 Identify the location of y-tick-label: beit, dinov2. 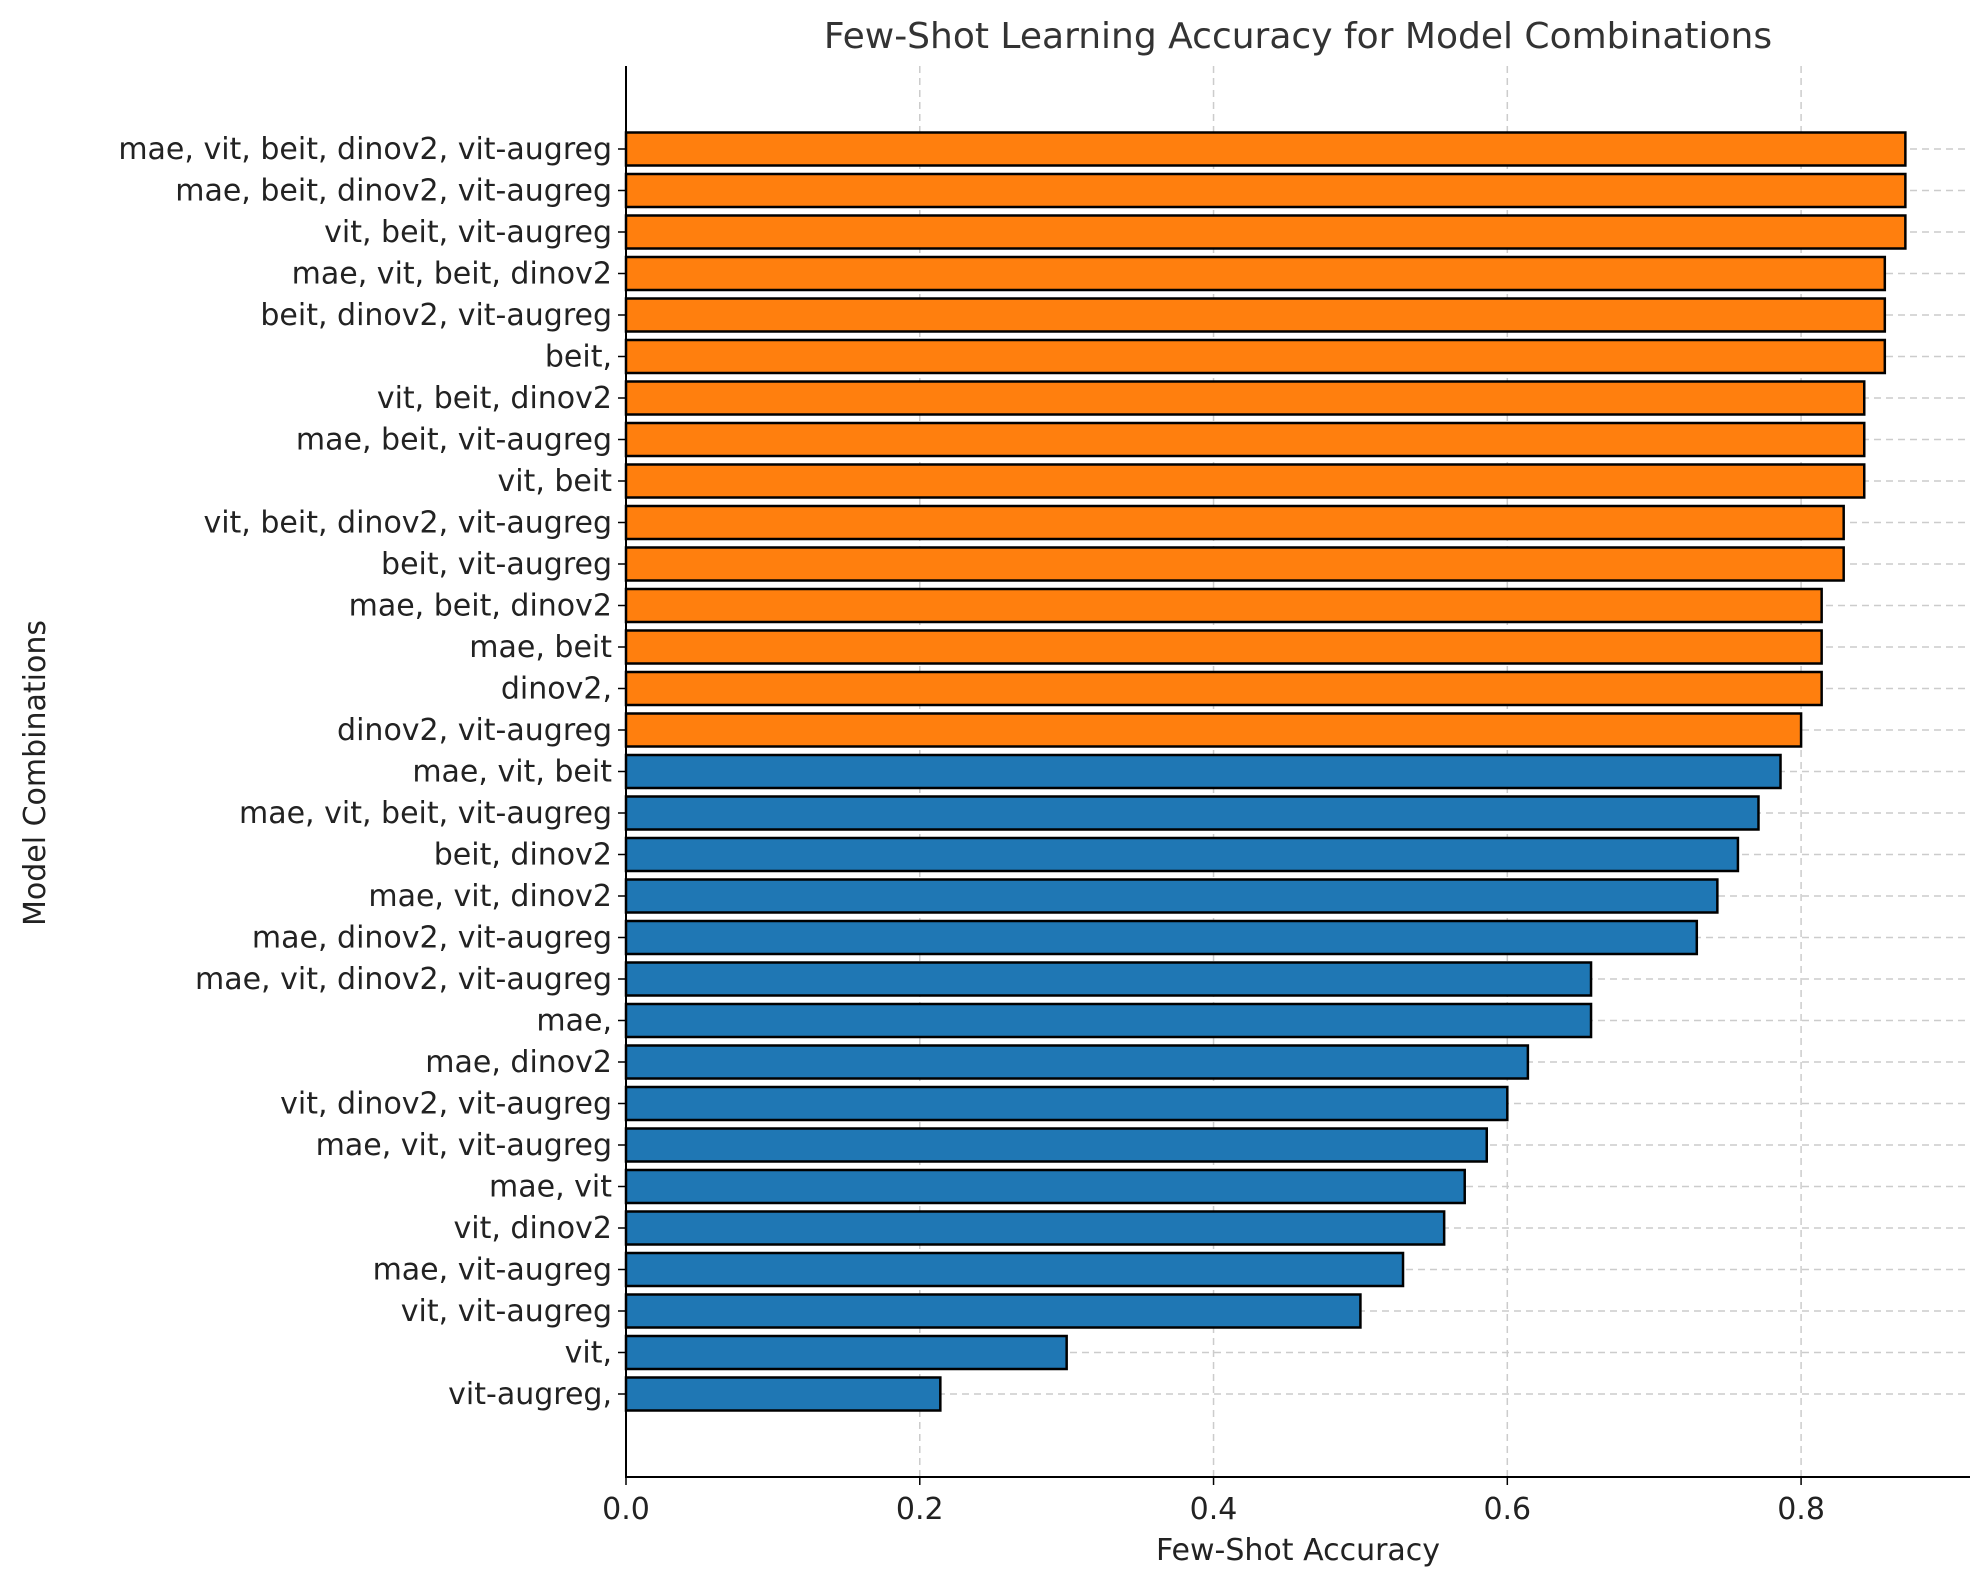
(523, 855).